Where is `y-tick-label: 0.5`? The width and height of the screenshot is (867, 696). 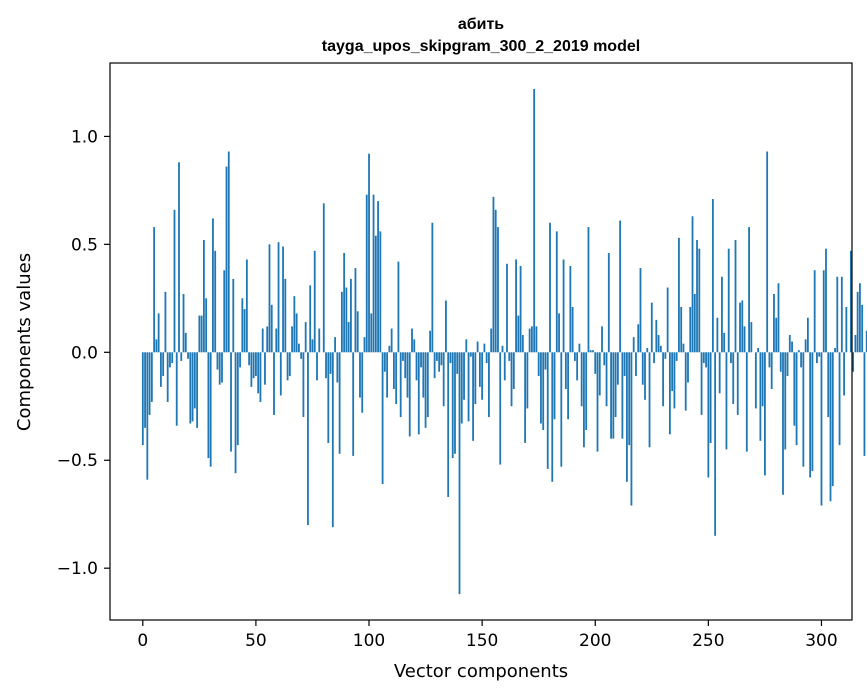 y-tick-label: 0.5 is located at coordinates (84, 245).